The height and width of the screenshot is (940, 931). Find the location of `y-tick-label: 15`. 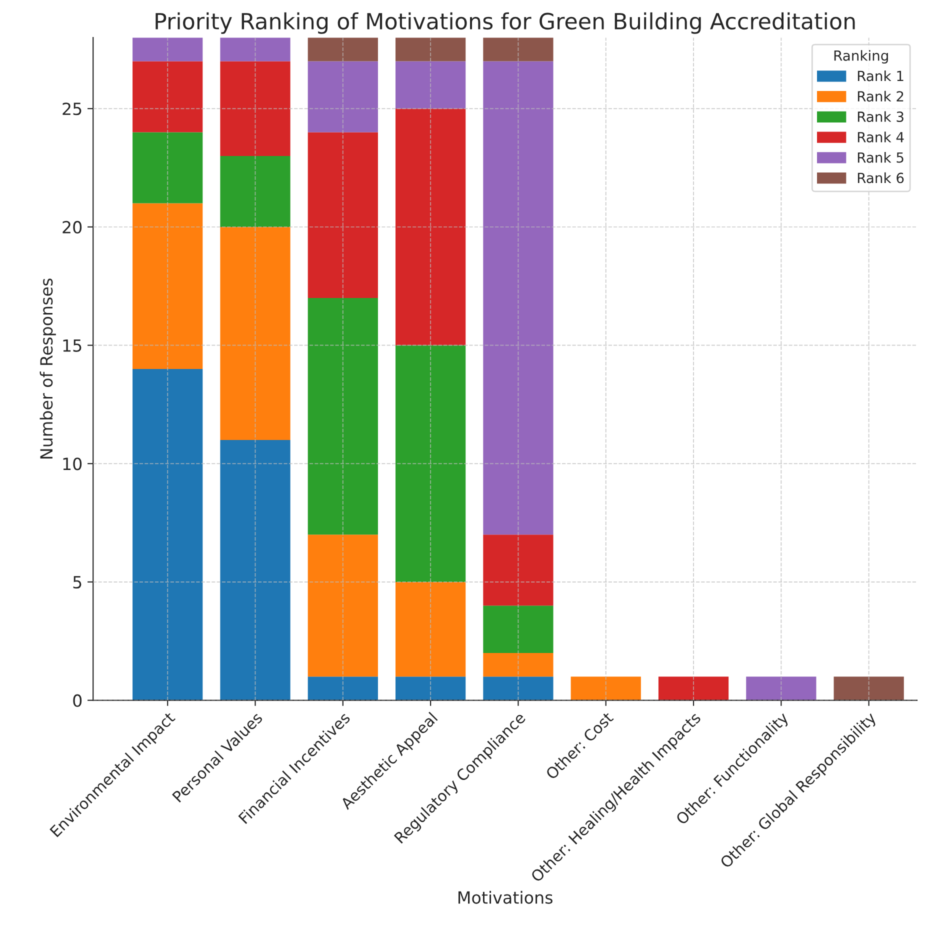

y-tick-label: 15 is located at coordinates (72, 345).